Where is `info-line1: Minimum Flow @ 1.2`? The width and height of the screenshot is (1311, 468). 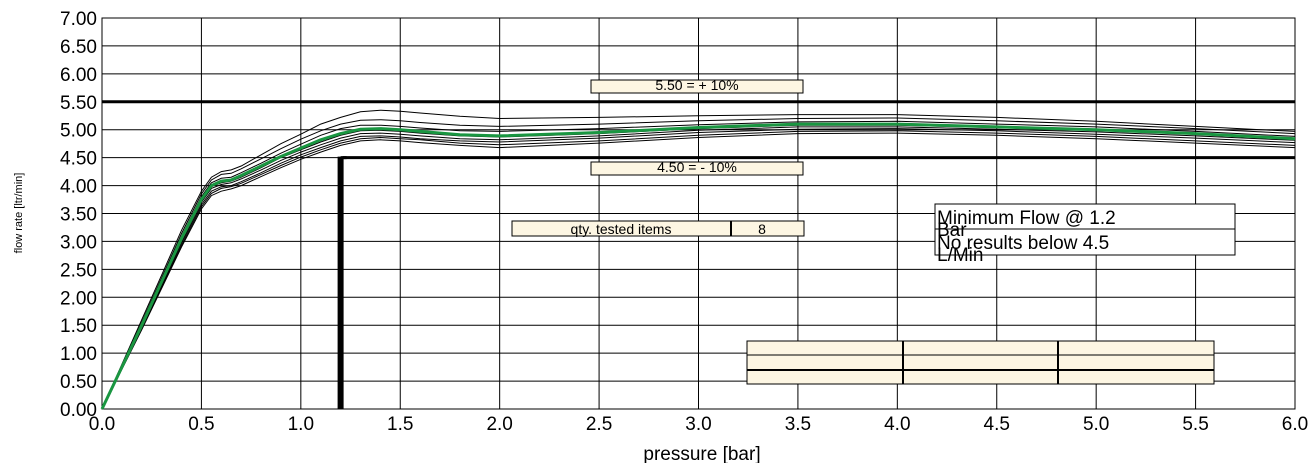 info-line1: Minimum Flow @ 1.2 is located at coordinates (1026, 218).